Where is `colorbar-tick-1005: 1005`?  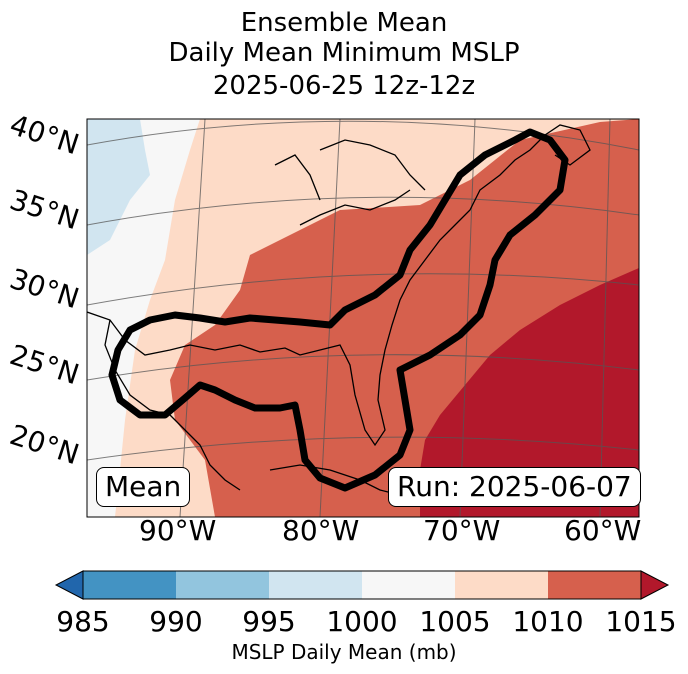 colorbar-tick-1005: 1005 is located at coordinates (455, 621).